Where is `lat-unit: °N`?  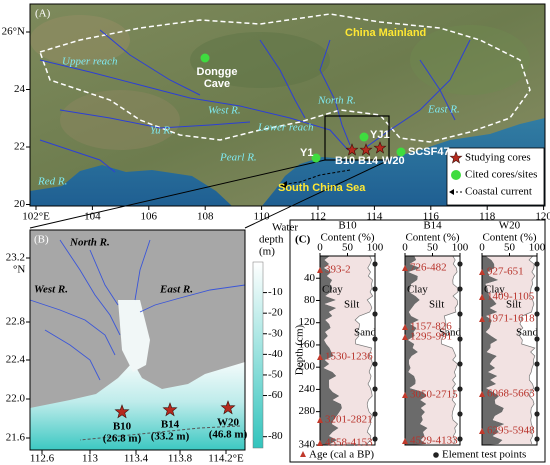 lat-unit: °N is located at coordinates (19, 270).